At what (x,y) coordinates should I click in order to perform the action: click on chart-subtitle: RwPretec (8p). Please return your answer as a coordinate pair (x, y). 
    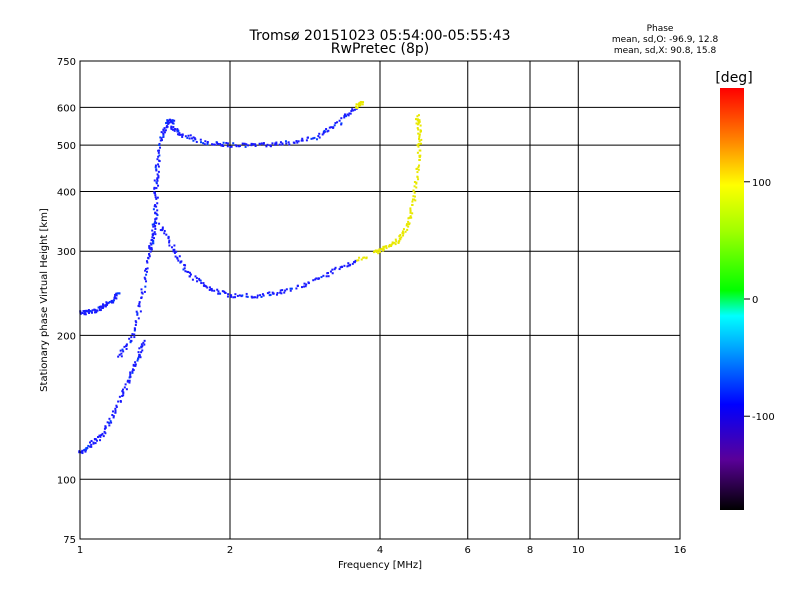
    Looking at the image, I should click on (380, 49).